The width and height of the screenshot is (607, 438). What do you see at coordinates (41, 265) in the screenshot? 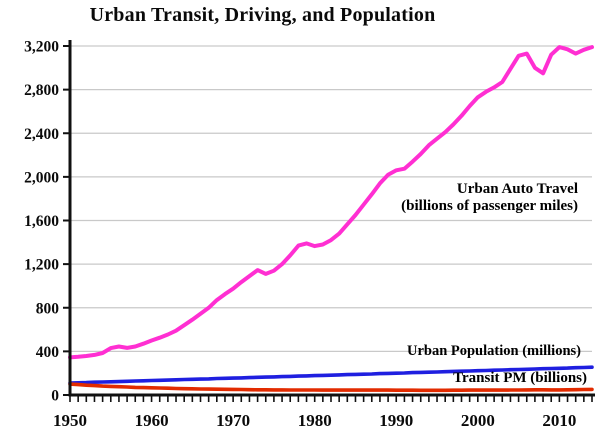
I see `y-tick-label: 1,200` at bounding box center [41, 265].